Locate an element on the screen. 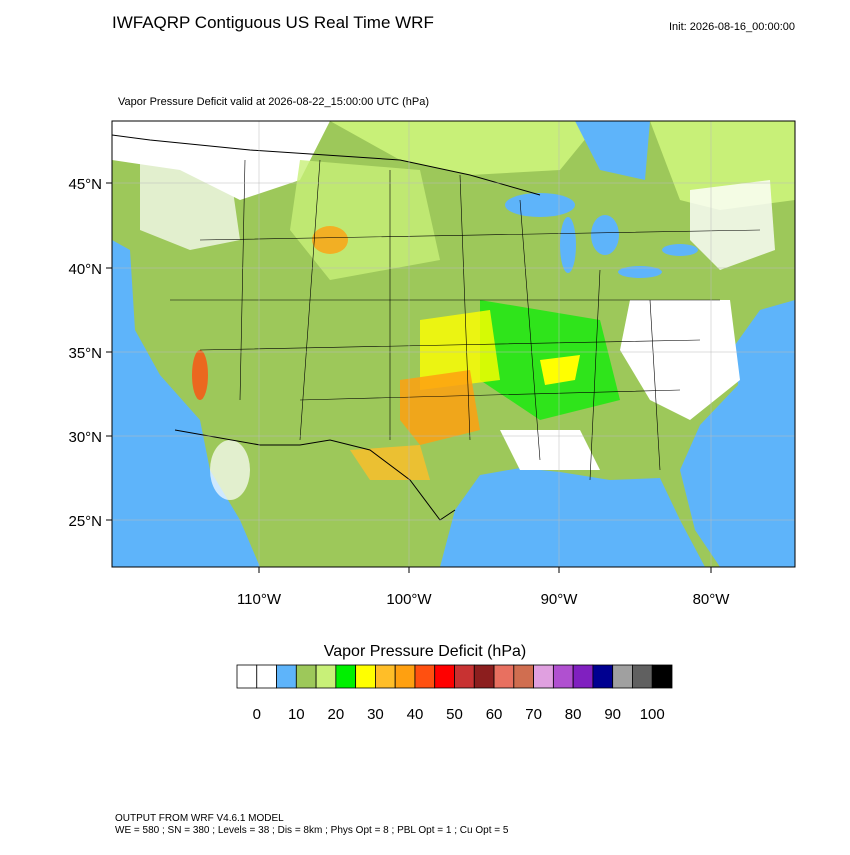 The image size is (850, 855). lake-ontario is located at coordinates (680, 250).